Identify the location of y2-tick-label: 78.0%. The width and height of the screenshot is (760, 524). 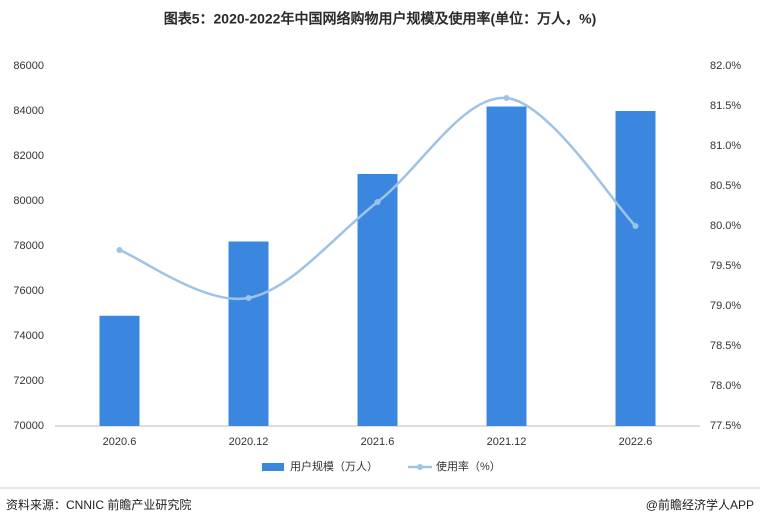
(725, 386).